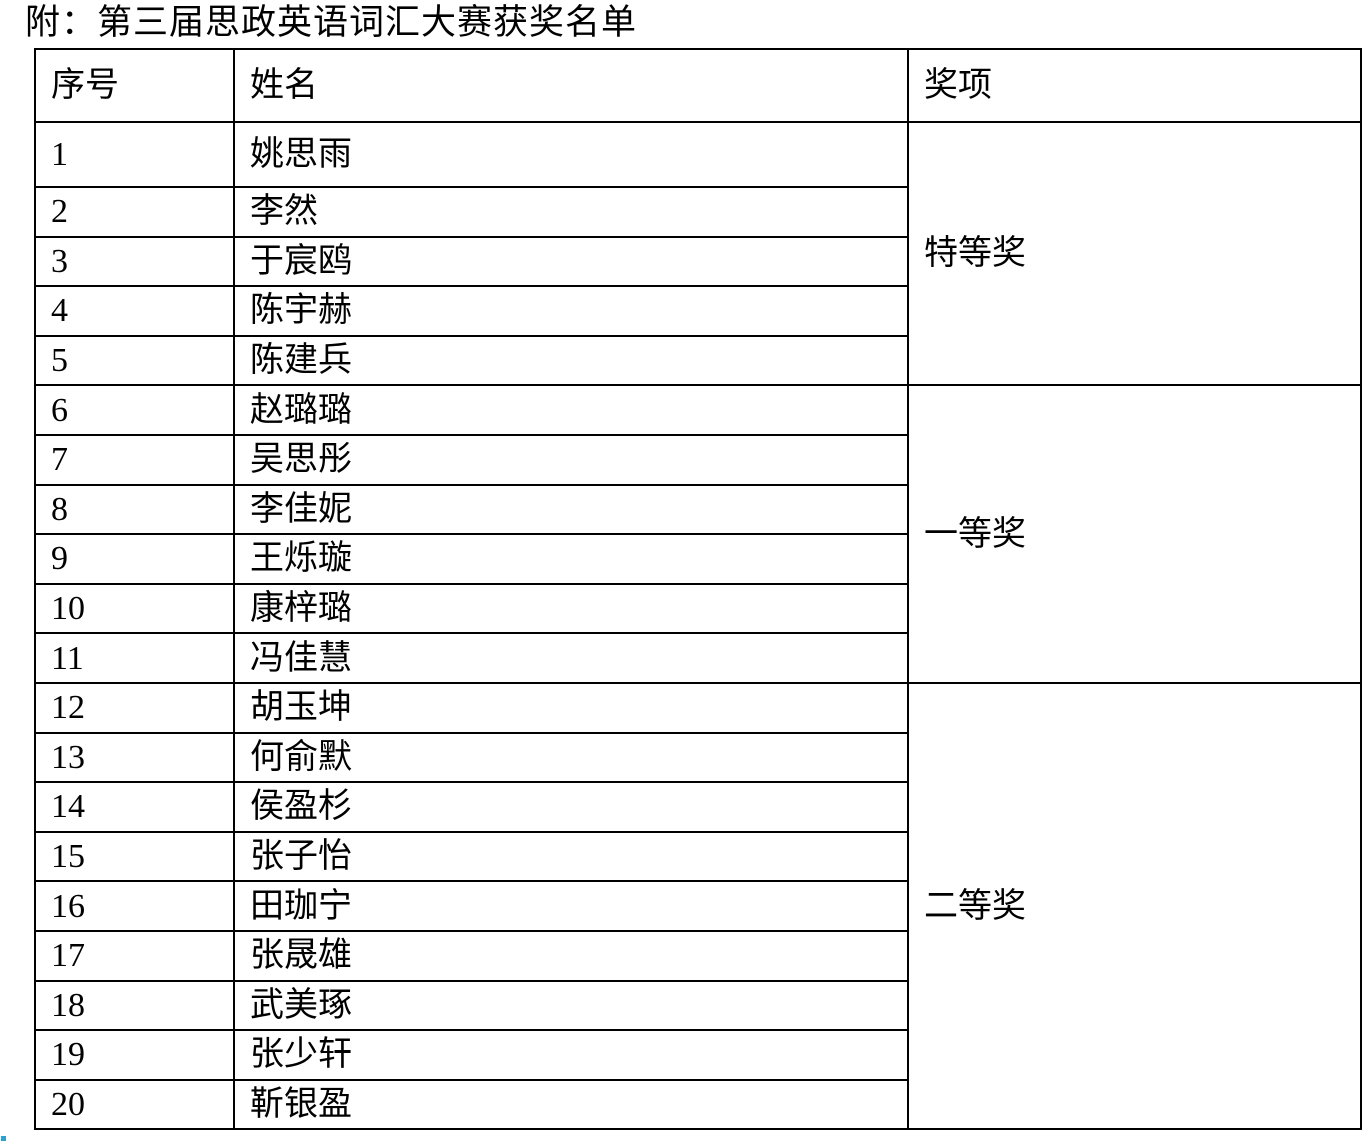  I want to click on row-no: 8, so click(134, 509).